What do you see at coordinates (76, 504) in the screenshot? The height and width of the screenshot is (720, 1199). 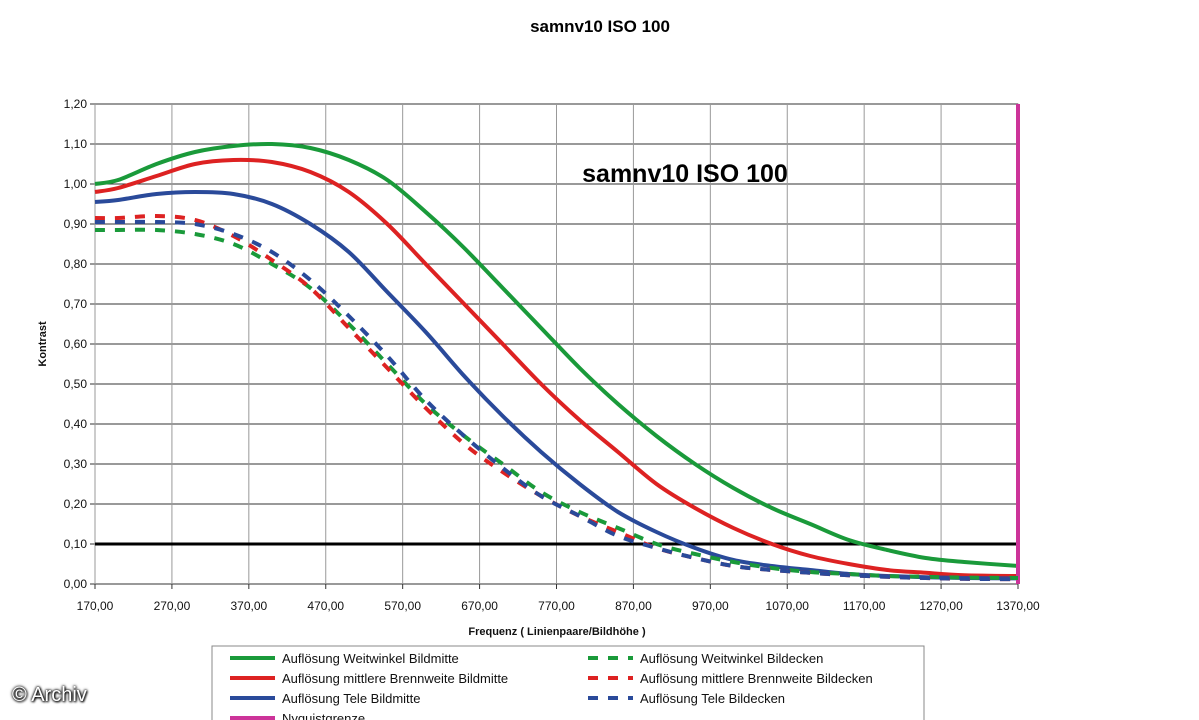 I see `y-tick-label: 0,20` at bounding box center [76, 504].